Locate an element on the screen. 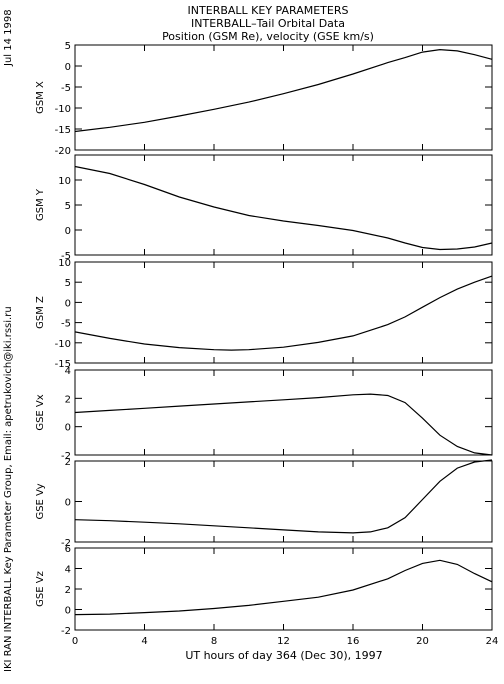 The height and width of the screenshot is (684, 504). gse-vz-series-line is located at coordinates (283, 587).